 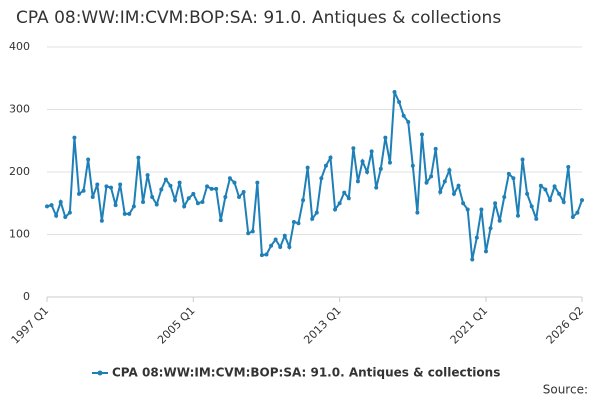 I want to click on y-tick-label: 400, so click(x=19, y=46).